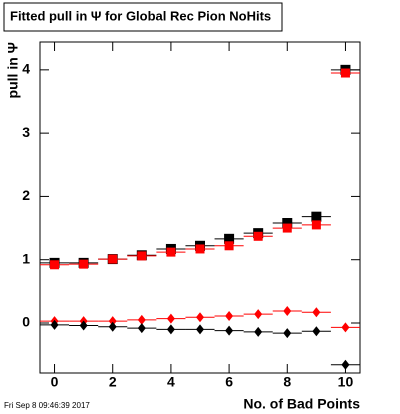  What do you see at coordinates (229, 382) in the screenshot?
I see `x-tick-label: 6` at bounding box center [229, 382].